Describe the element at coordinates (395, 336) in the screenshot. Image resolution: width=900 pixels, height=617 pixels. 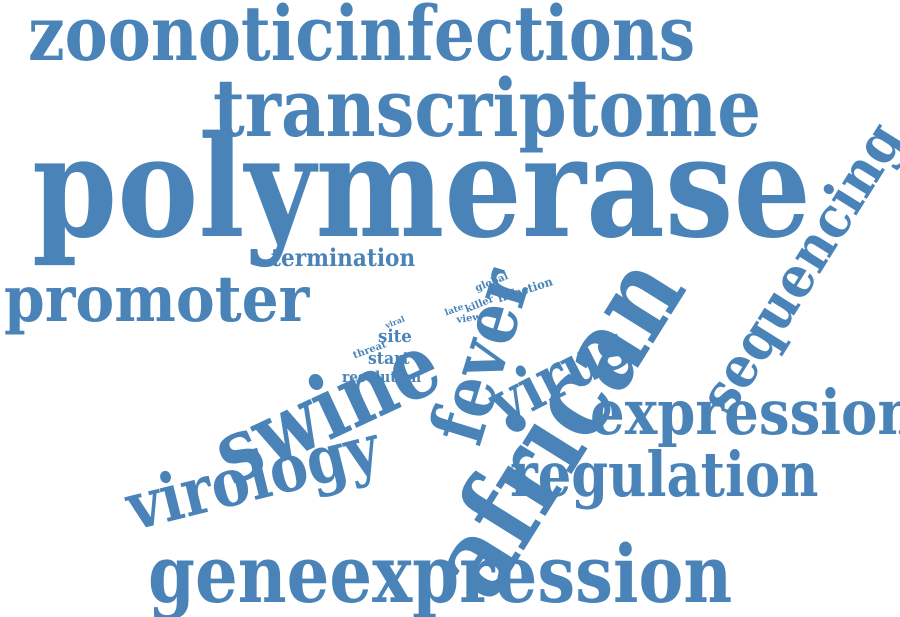
I see `word-site: site` at that location.